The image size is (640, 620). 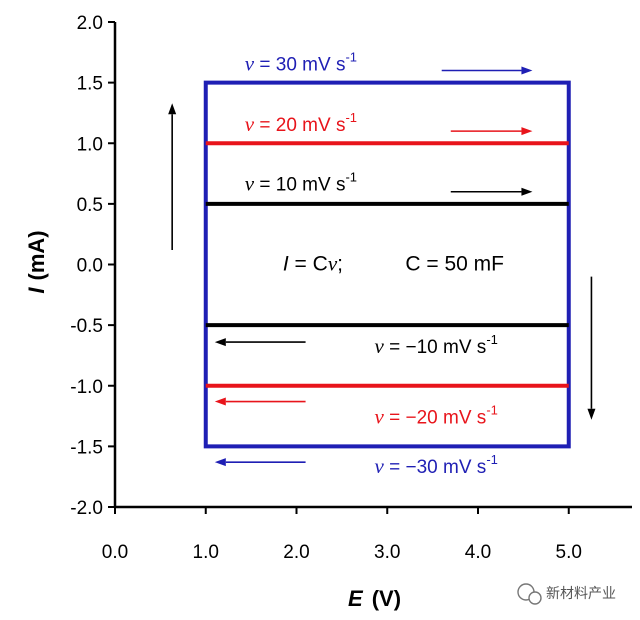 I want to click on y-tick-label: 1.5, so click(x=90, y=84).